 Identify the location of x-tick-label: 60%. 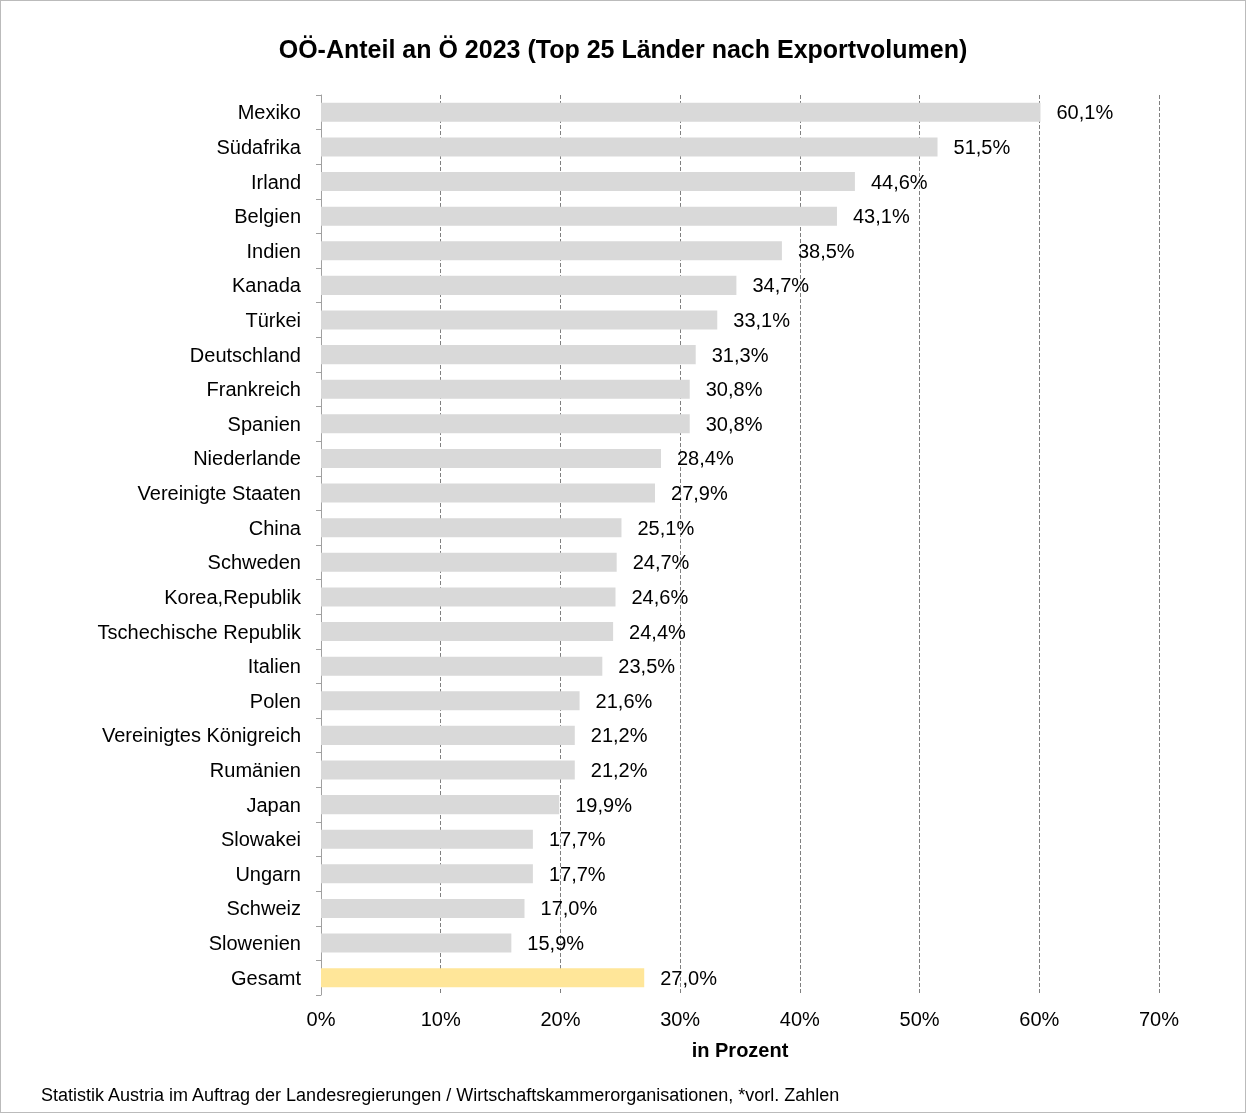
(1039, 1019).